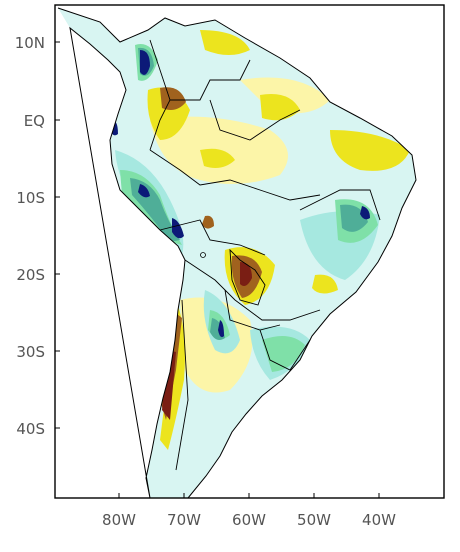  Describe the element at coordinates (379, 520) in the screenshot. I see `lon-label-40W: 40W` at that location.